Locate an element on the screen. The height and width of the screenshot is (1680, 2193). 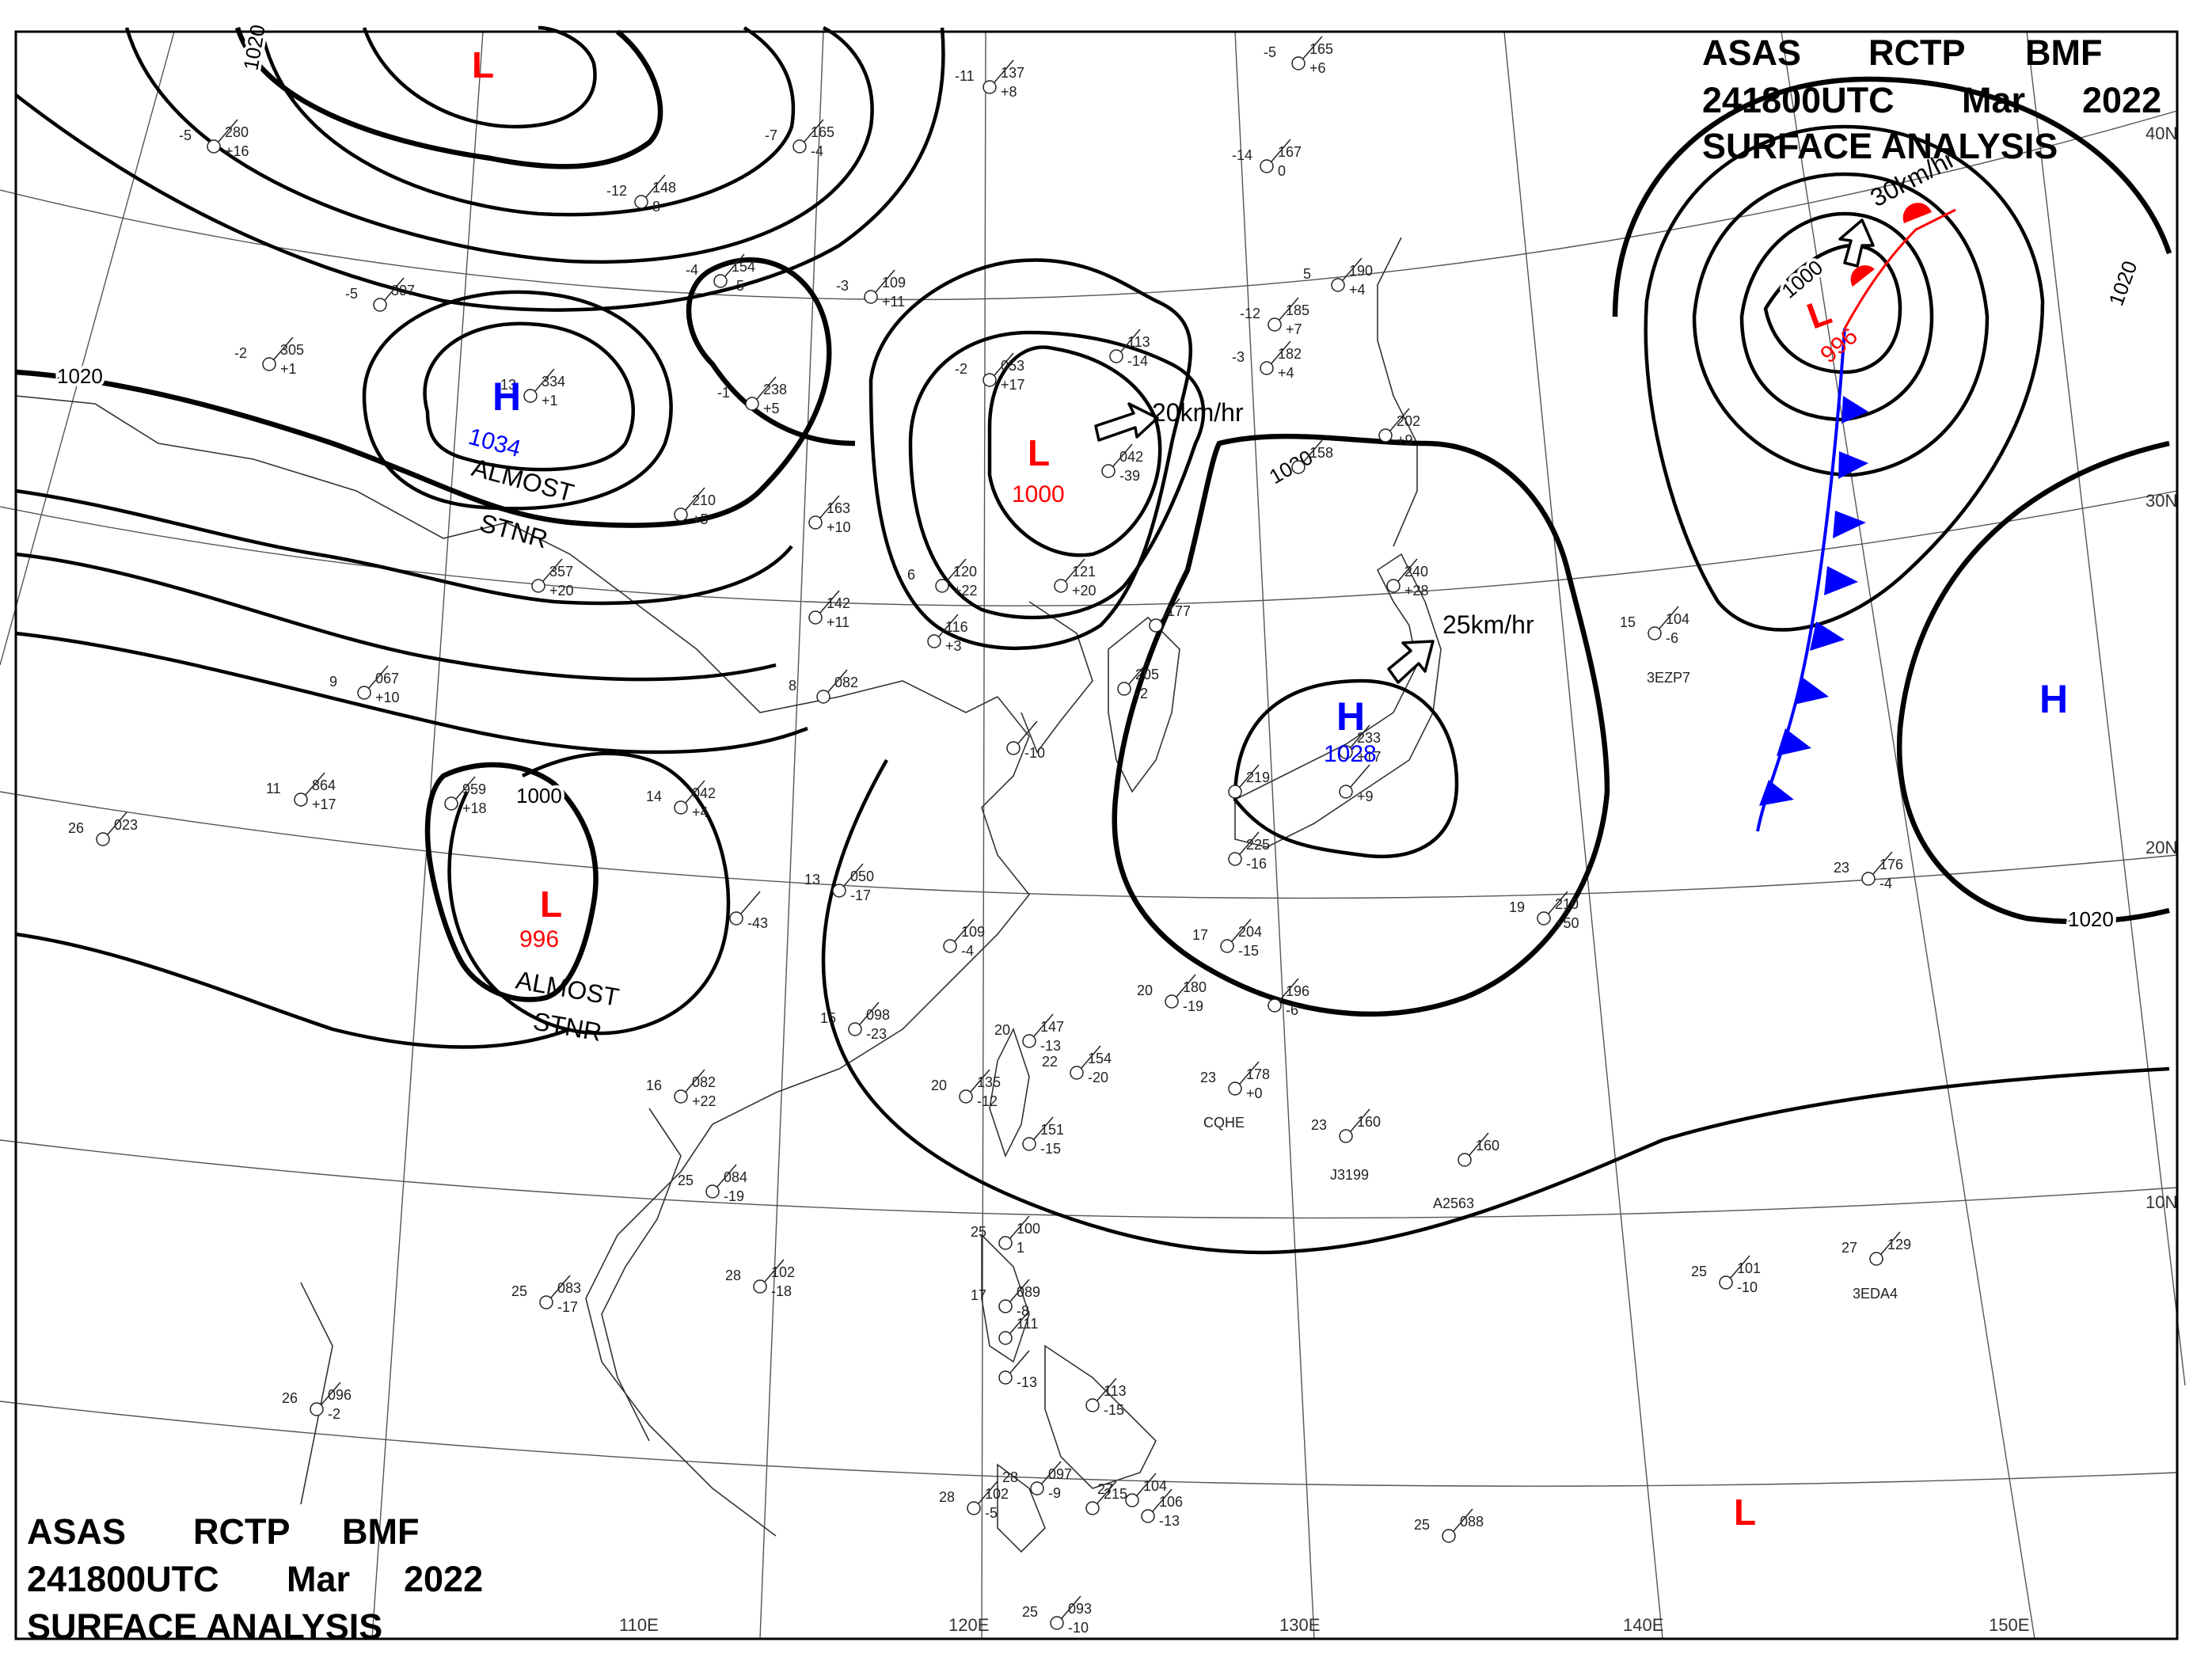
low-pressure-center: L is located at coordinates (1745, 1512).